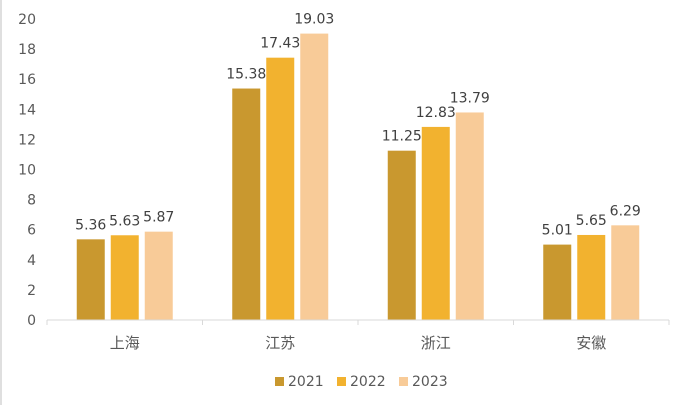 The image size is (681, 405). I want to click on legend: 2021 2022 2023, so click(361, 382).